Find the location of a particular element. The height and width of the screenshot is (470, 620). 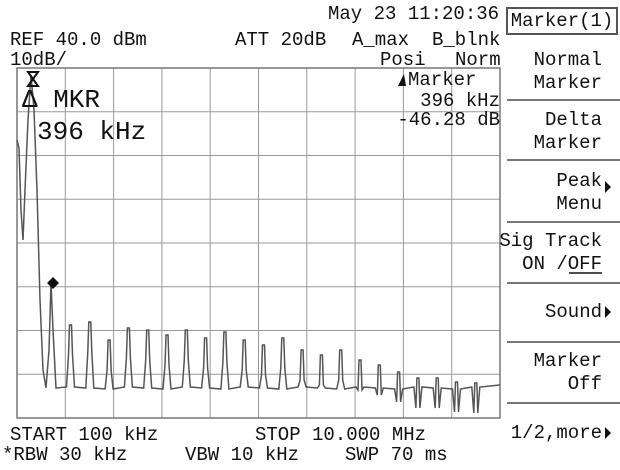

rbw: *RBW 30 kHz is located at coordinates (64, 454).